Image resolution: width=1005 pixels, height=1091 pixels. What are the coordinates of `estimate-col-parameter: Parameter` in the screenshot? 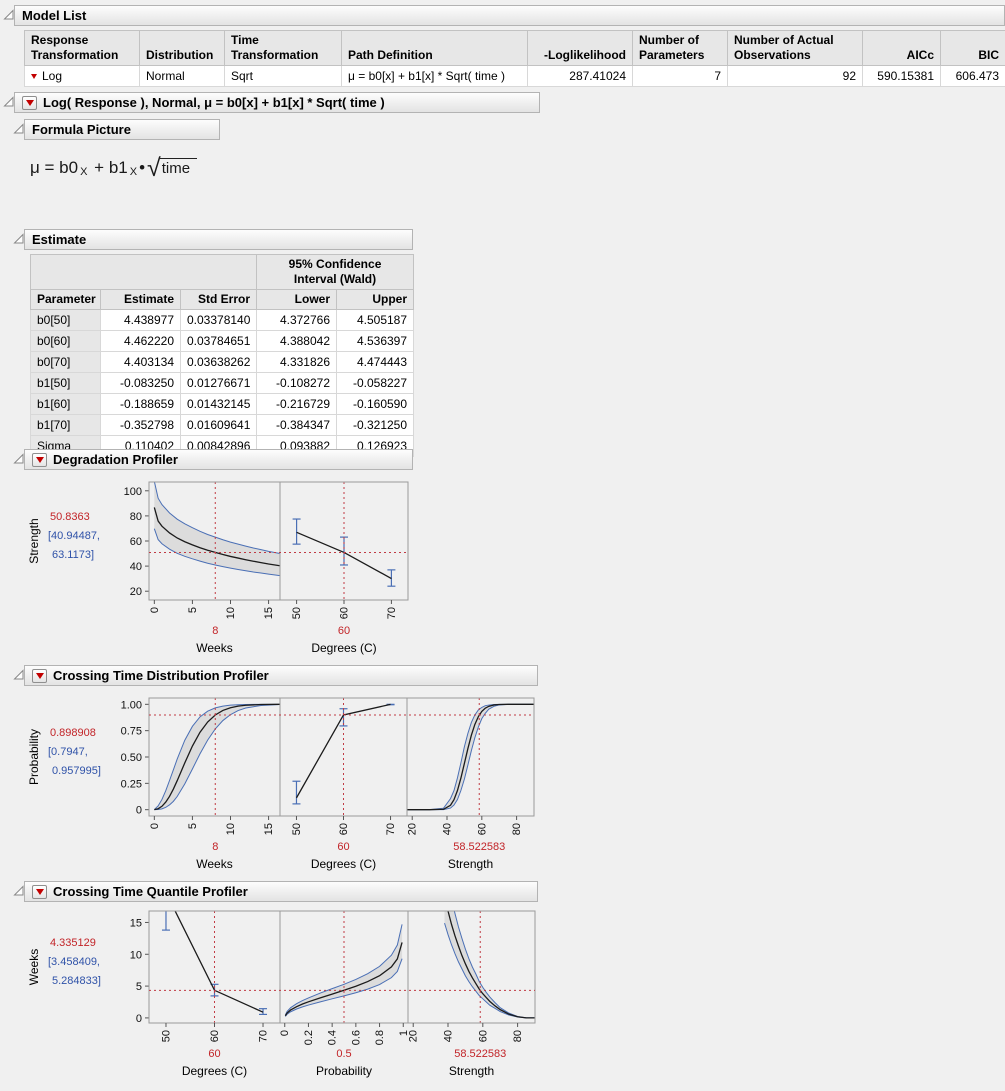 It's located at (65, 299).